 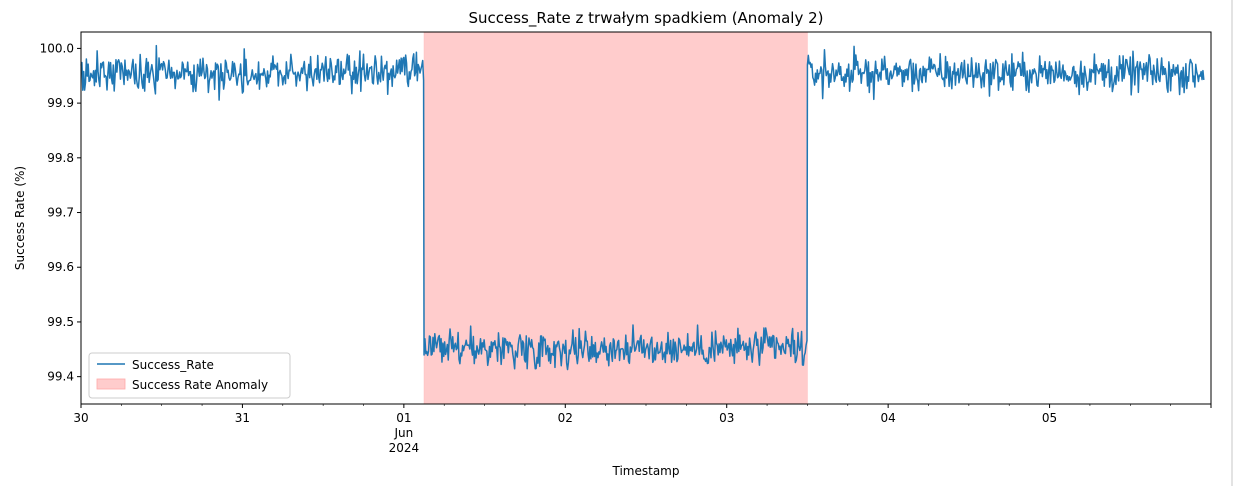 What do you see at coordinates (80, 418) in the screenshot?
I see `x-tick-label: 30` at bounding box center [80, 418].